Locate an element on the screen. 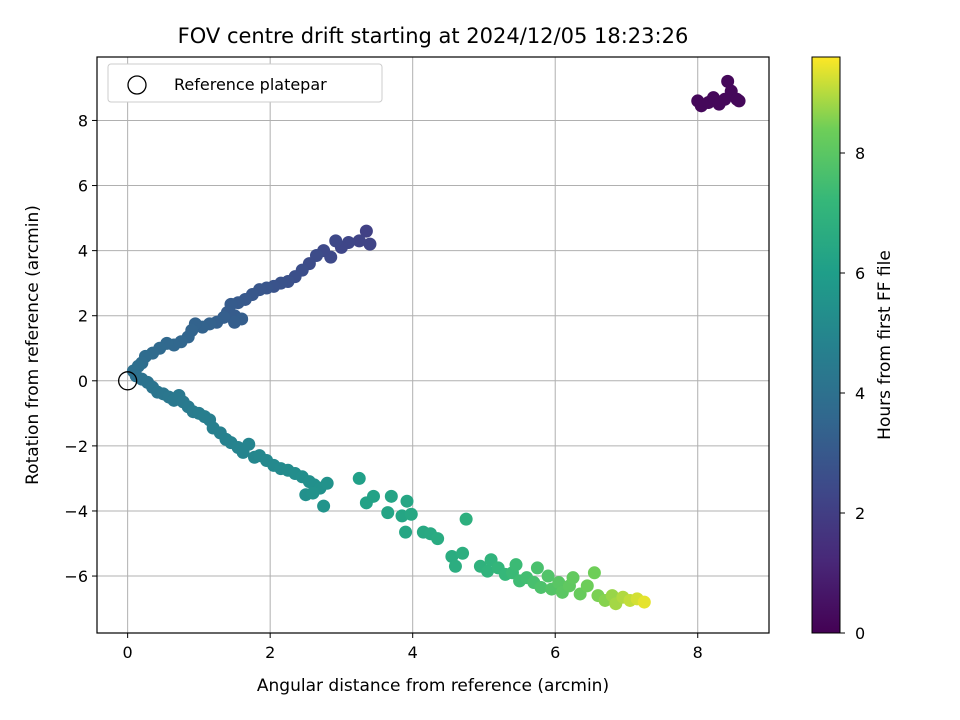 The image size is (960, 720). colorbar-tick-label: 2 is located at coordinates (860, 513).